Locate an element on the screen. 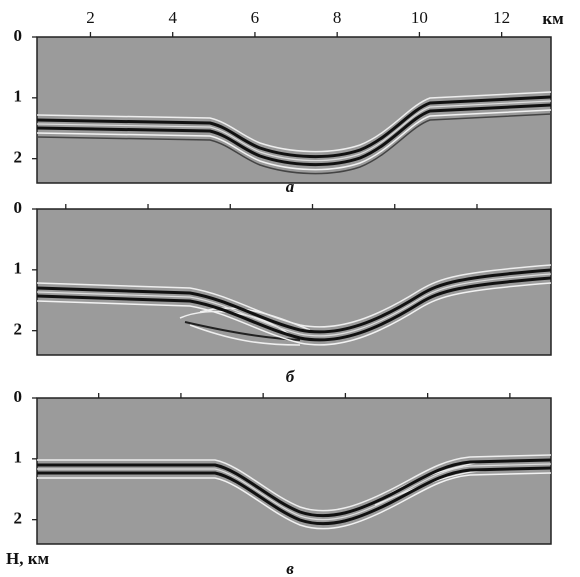 Image resolution: width=580 pixels, height=577 pixels. x-tick-label: 8 is located at coordinates (337, 17).